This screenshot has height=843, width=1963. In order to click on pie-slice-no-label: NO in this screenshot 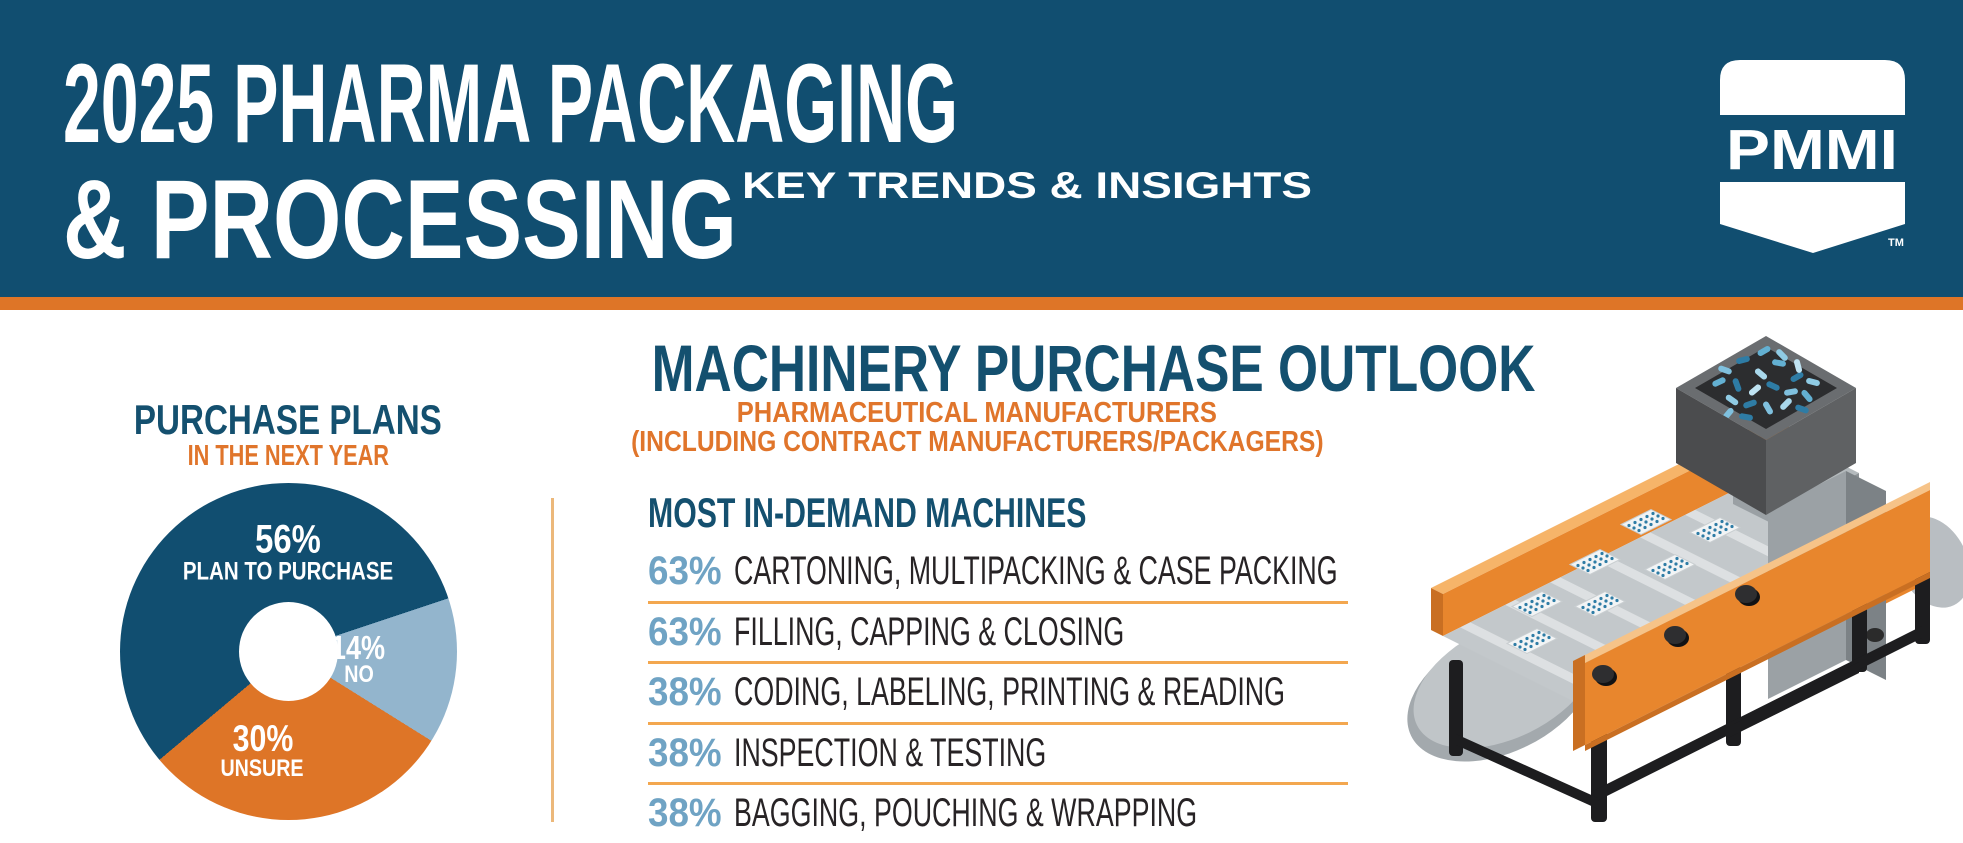, I will do `click(359, 674)`.